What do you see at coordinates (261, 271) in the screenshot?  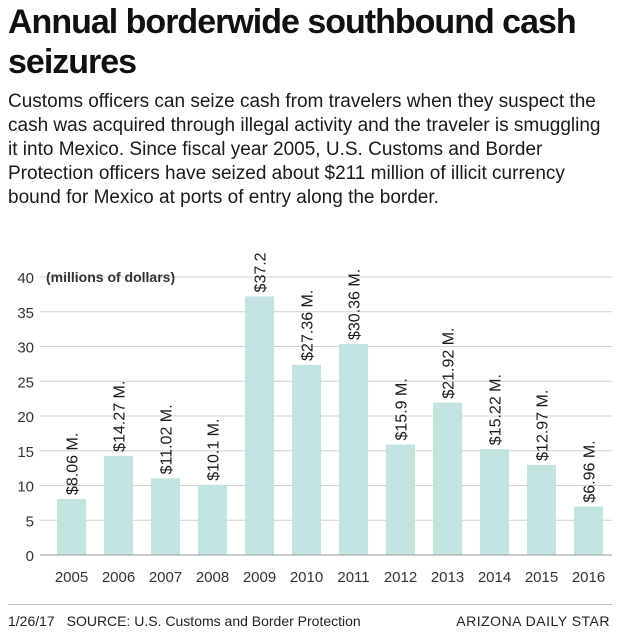 I see `data-label: $37.2 M.` at bounding box center [261, 271].